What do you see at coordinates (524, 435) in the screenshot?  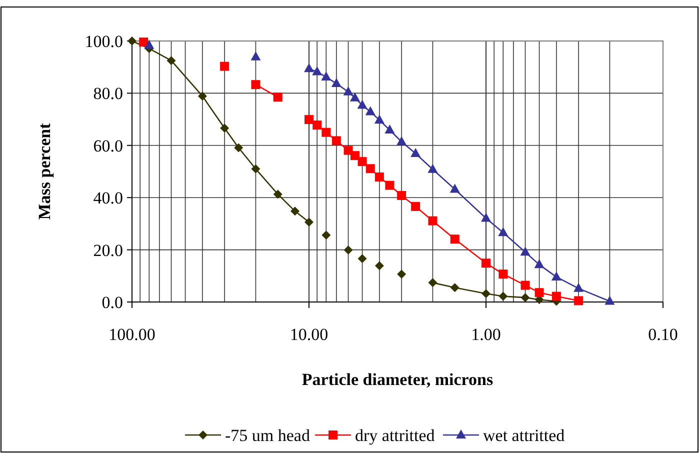 I see `legend-label: wet attritted` at bounding box center [524, 435].